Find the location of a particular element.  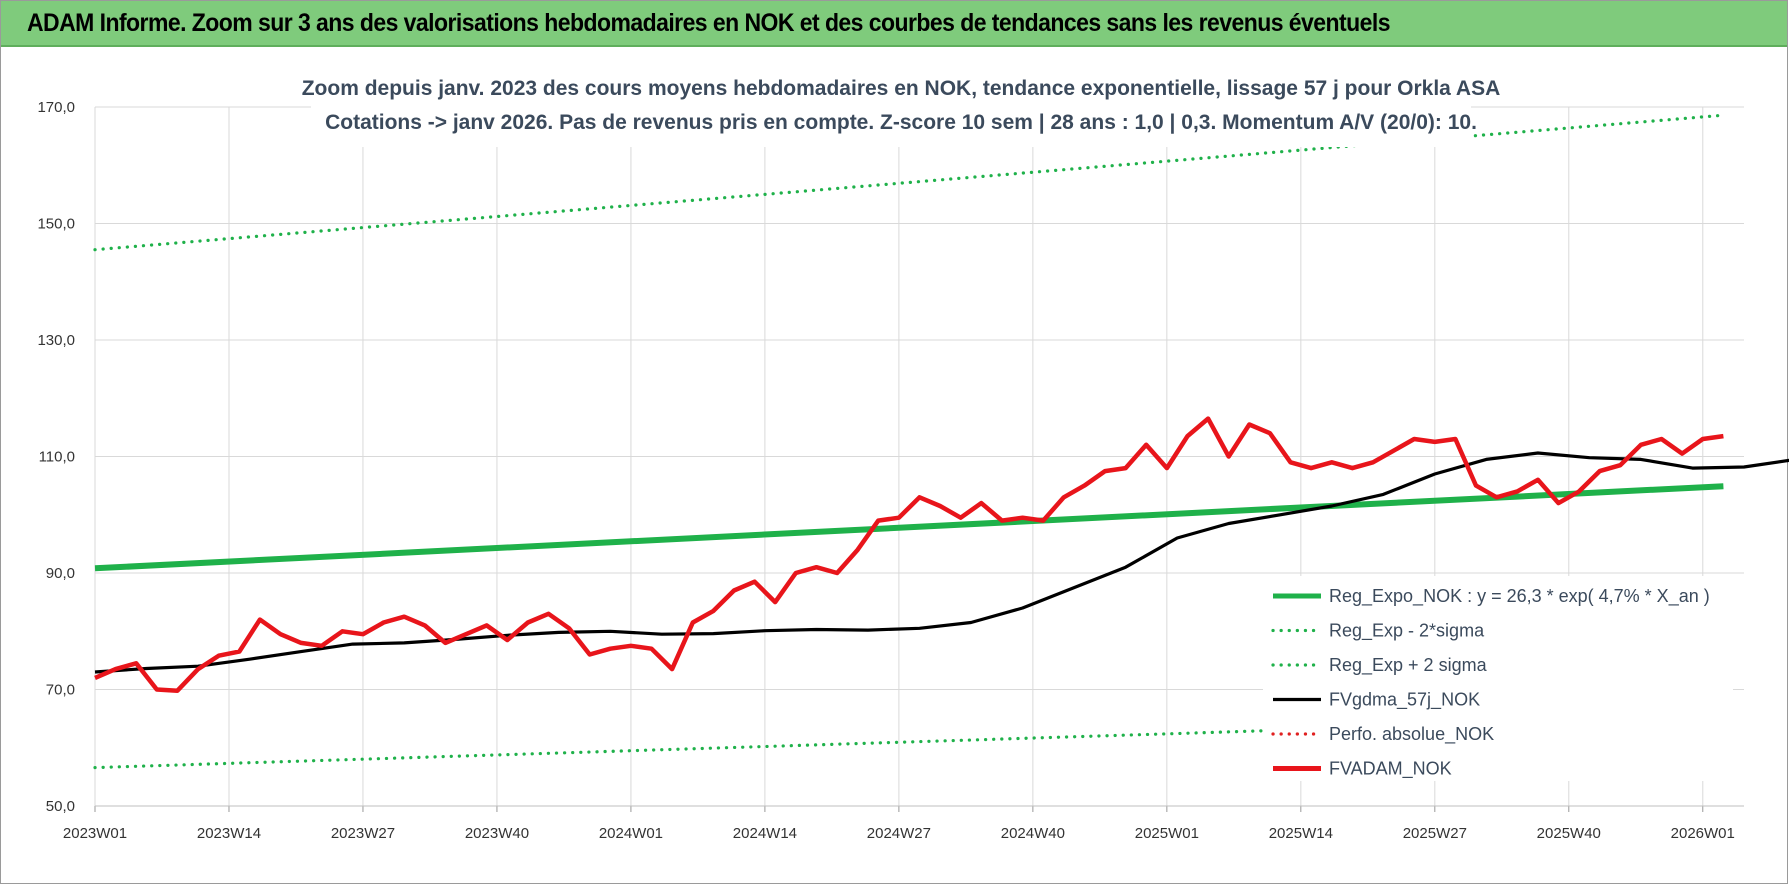

y-tick-label: 150,0 is located at coordinates (56, 224).